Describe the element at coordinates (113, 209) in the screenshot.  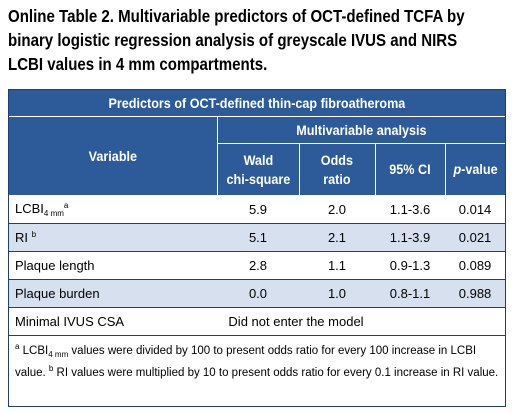
I see `row-variable: LCBI4 mma` at that location.